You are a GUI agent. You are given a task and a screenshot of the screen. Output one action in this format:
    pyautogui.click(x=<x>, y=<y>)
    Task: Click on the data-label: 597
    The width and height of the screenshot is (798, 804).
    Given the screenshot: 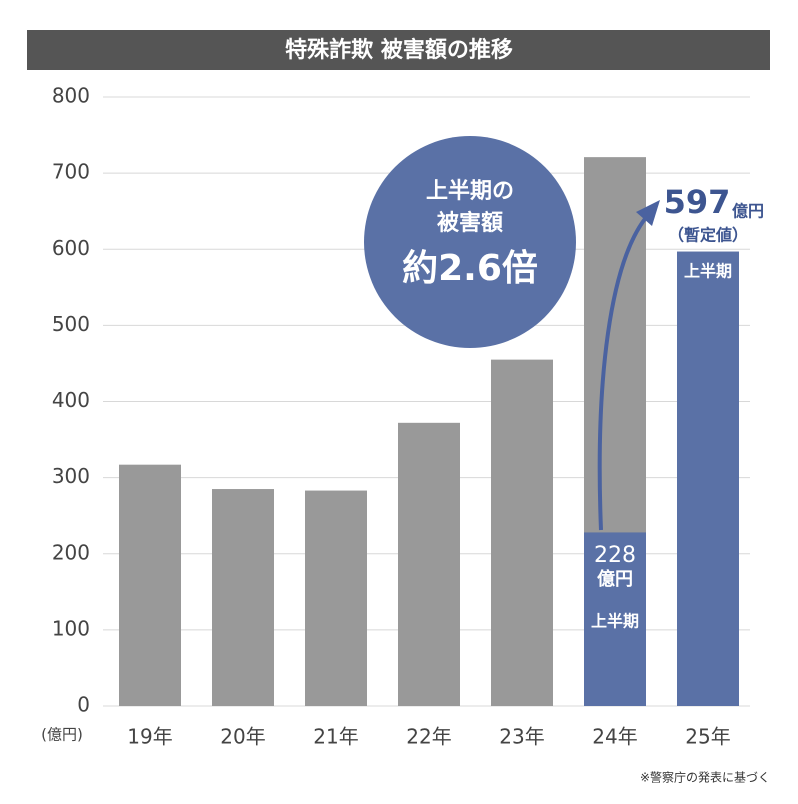 What is the action you would take?
    pyautogui.click(x=697, y=202)
    